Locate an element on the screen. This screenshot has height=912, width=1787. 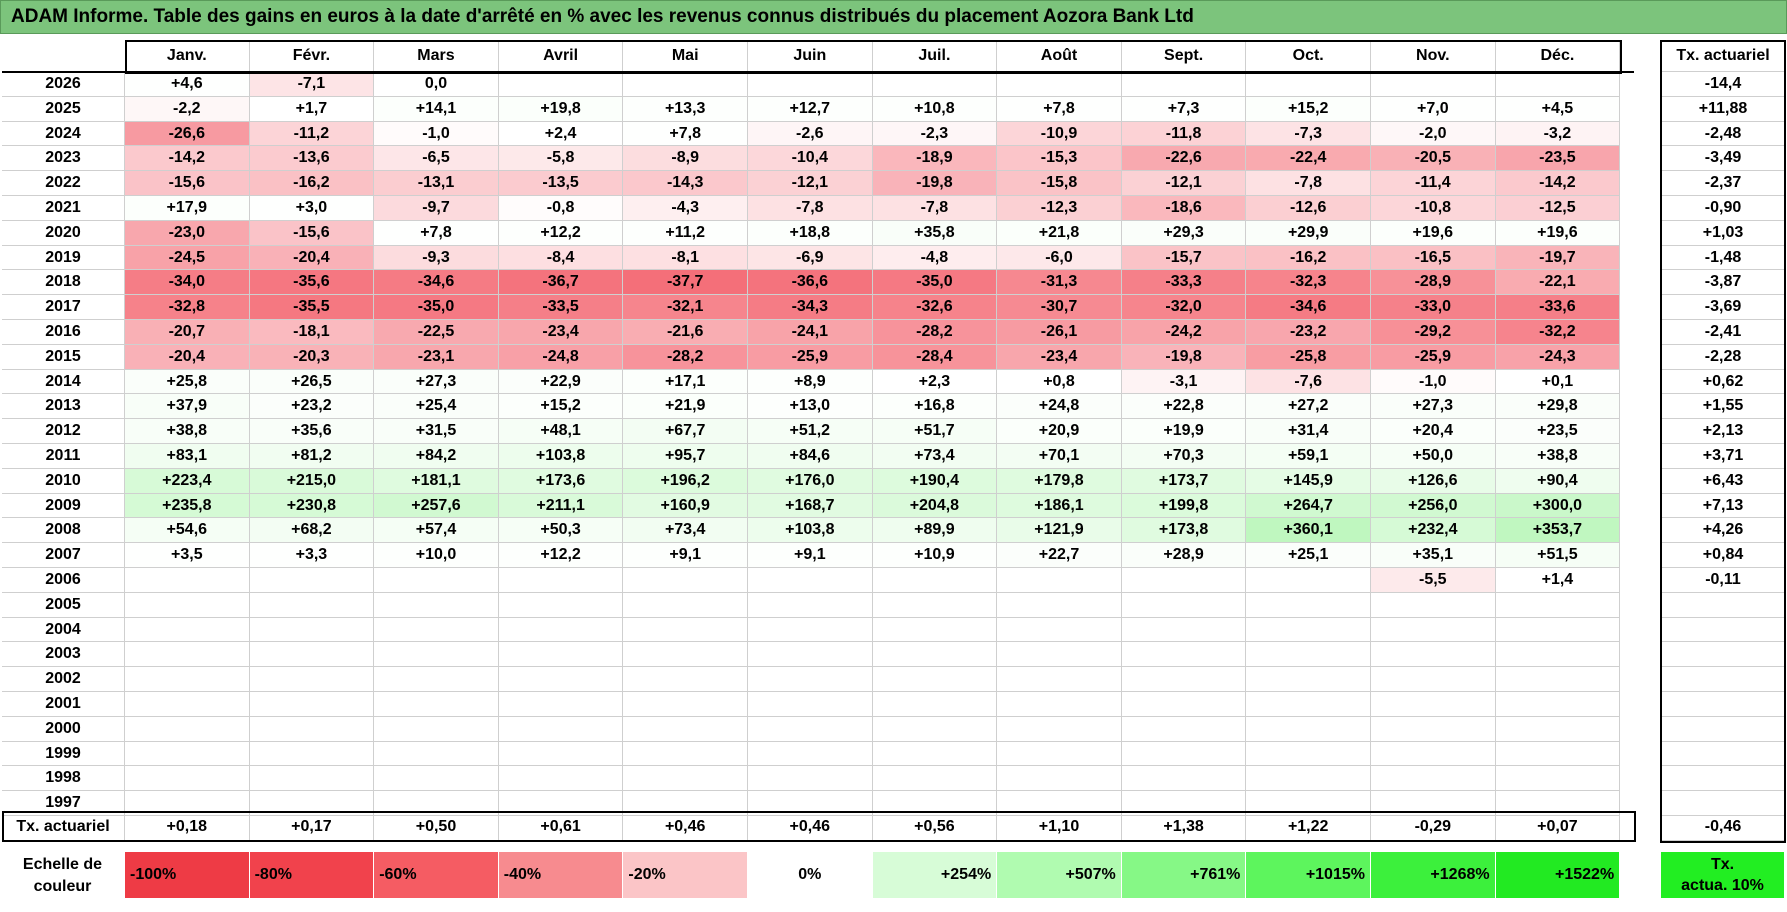
table-cell: -32,8 is located at coordinates (187, 307).